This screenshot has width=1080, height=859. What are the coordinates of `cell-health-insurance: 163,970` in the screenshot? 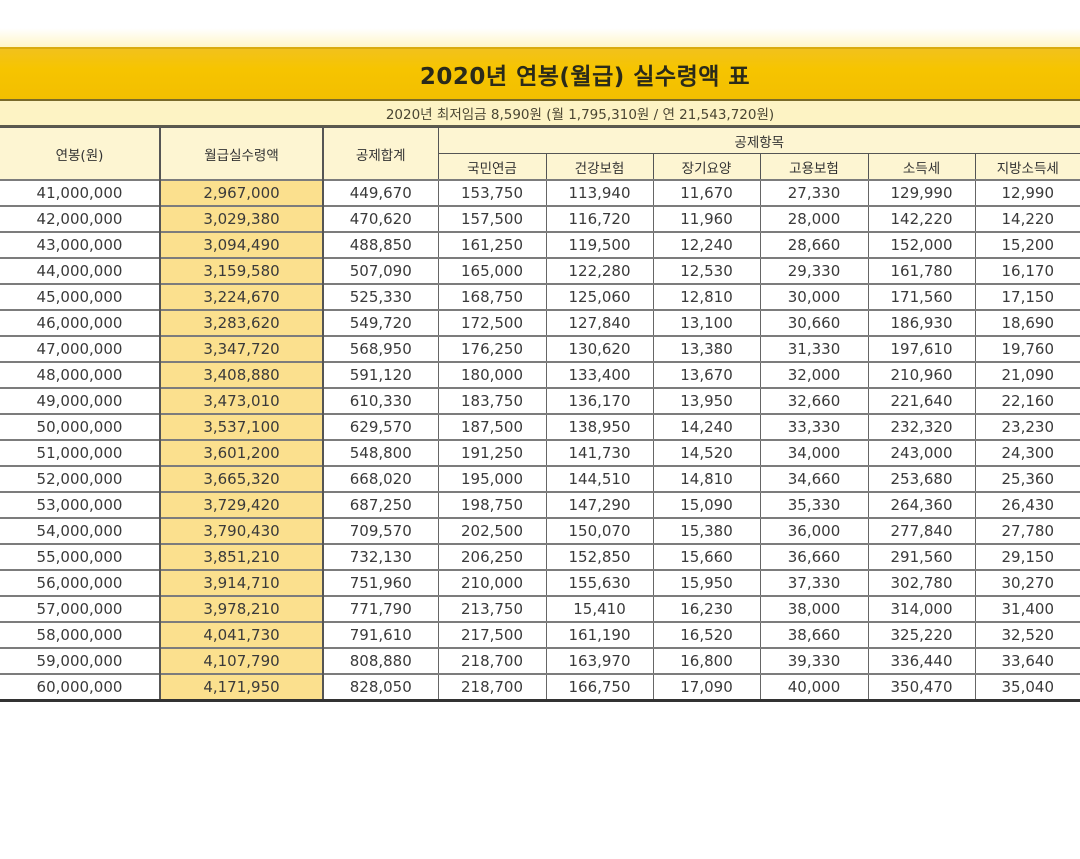 It's located at (599, 661).